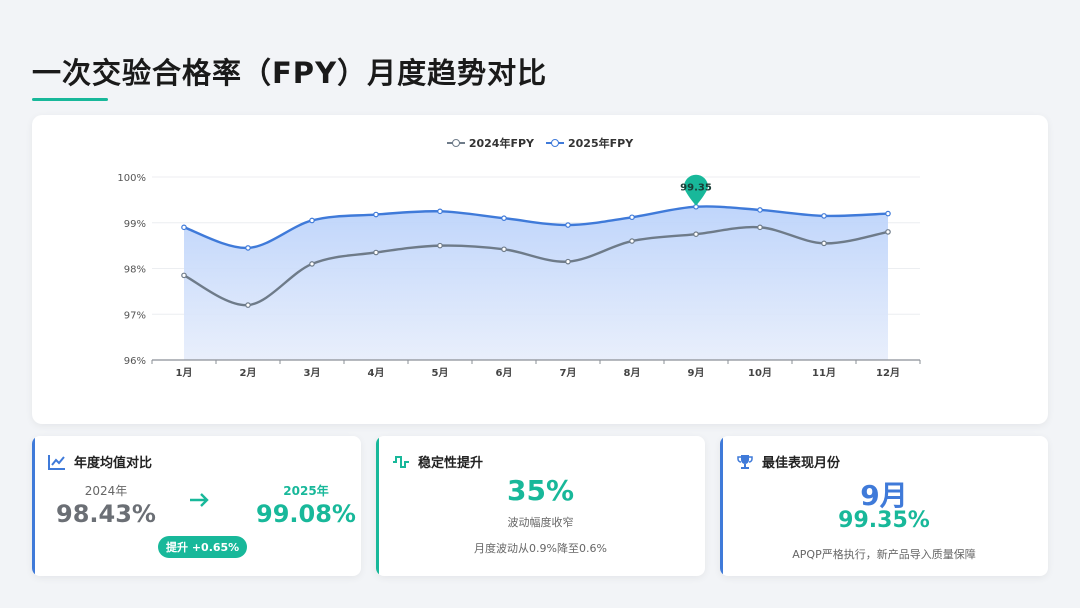  I want to click on x-tick-label: 1月, so click(184, 373).